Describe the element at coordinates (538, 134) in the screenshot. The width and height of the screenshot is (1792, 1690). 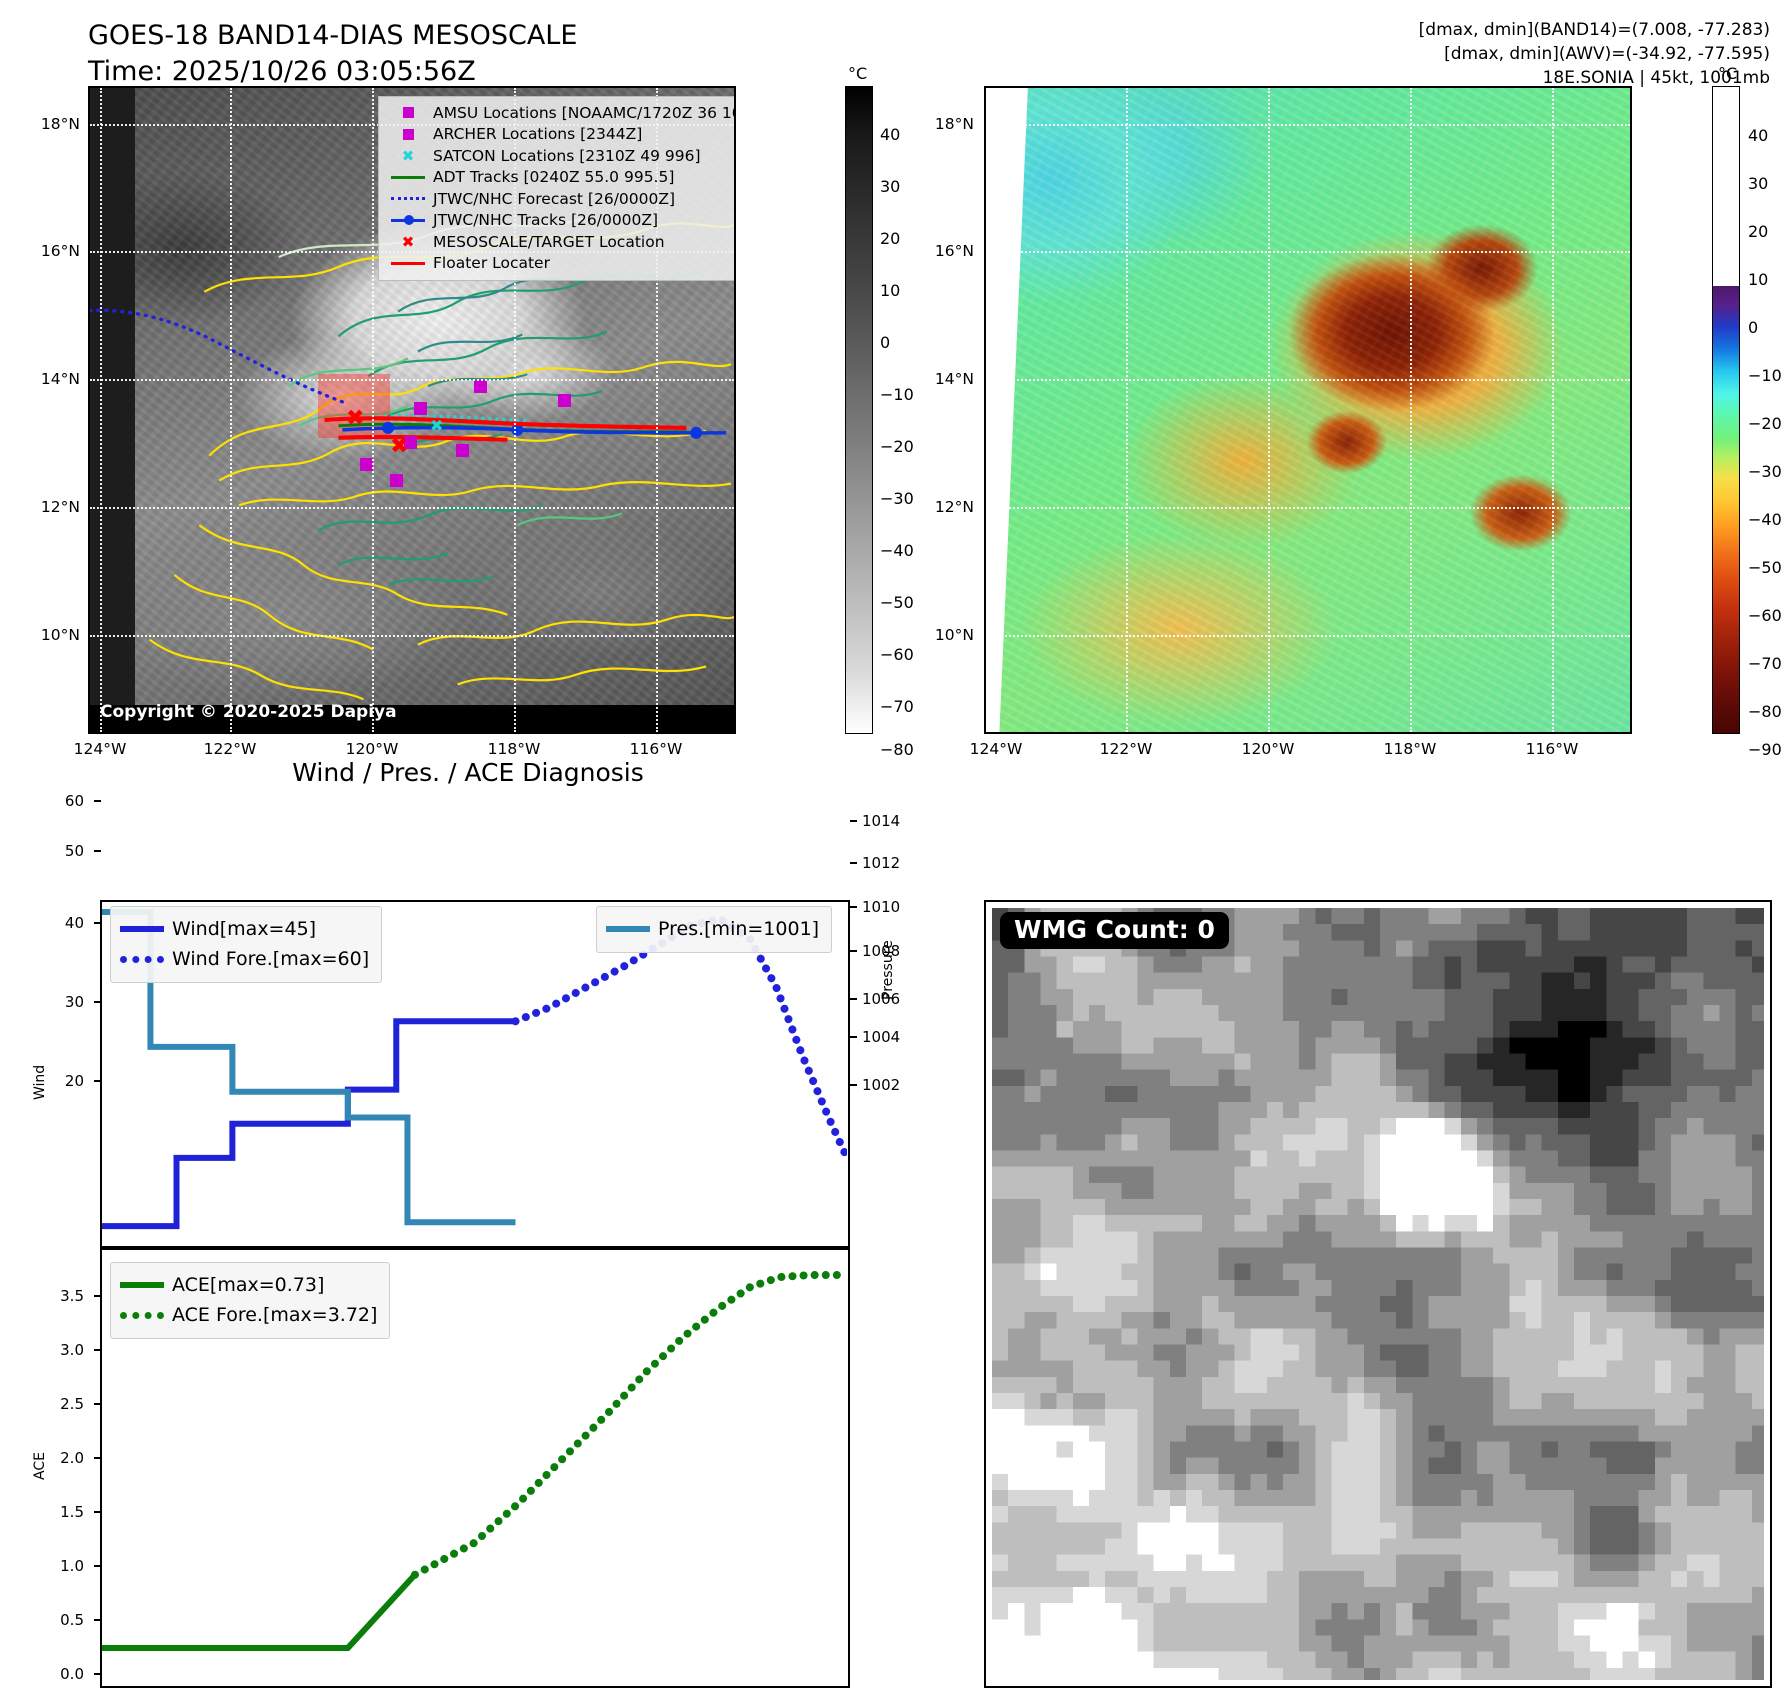
I see `legend-label: ARCHER Locations [2344Z]` at that location.